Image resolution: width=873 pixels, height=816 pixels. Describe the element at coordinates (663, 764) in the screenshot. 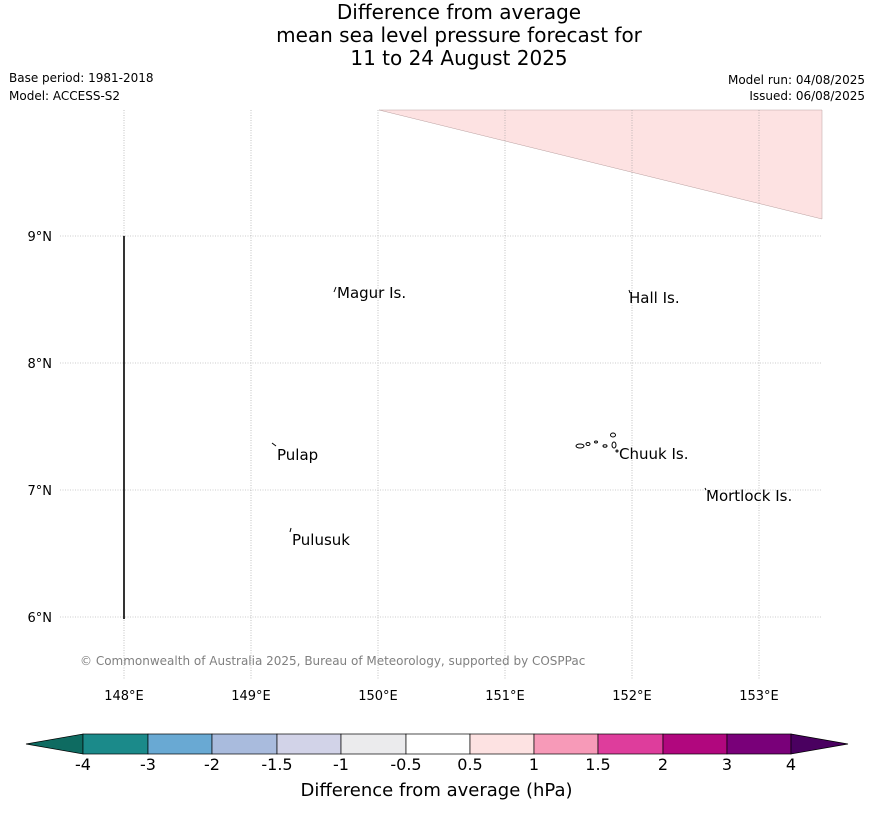

I see `colorbar-tick-label: 2` at that location.